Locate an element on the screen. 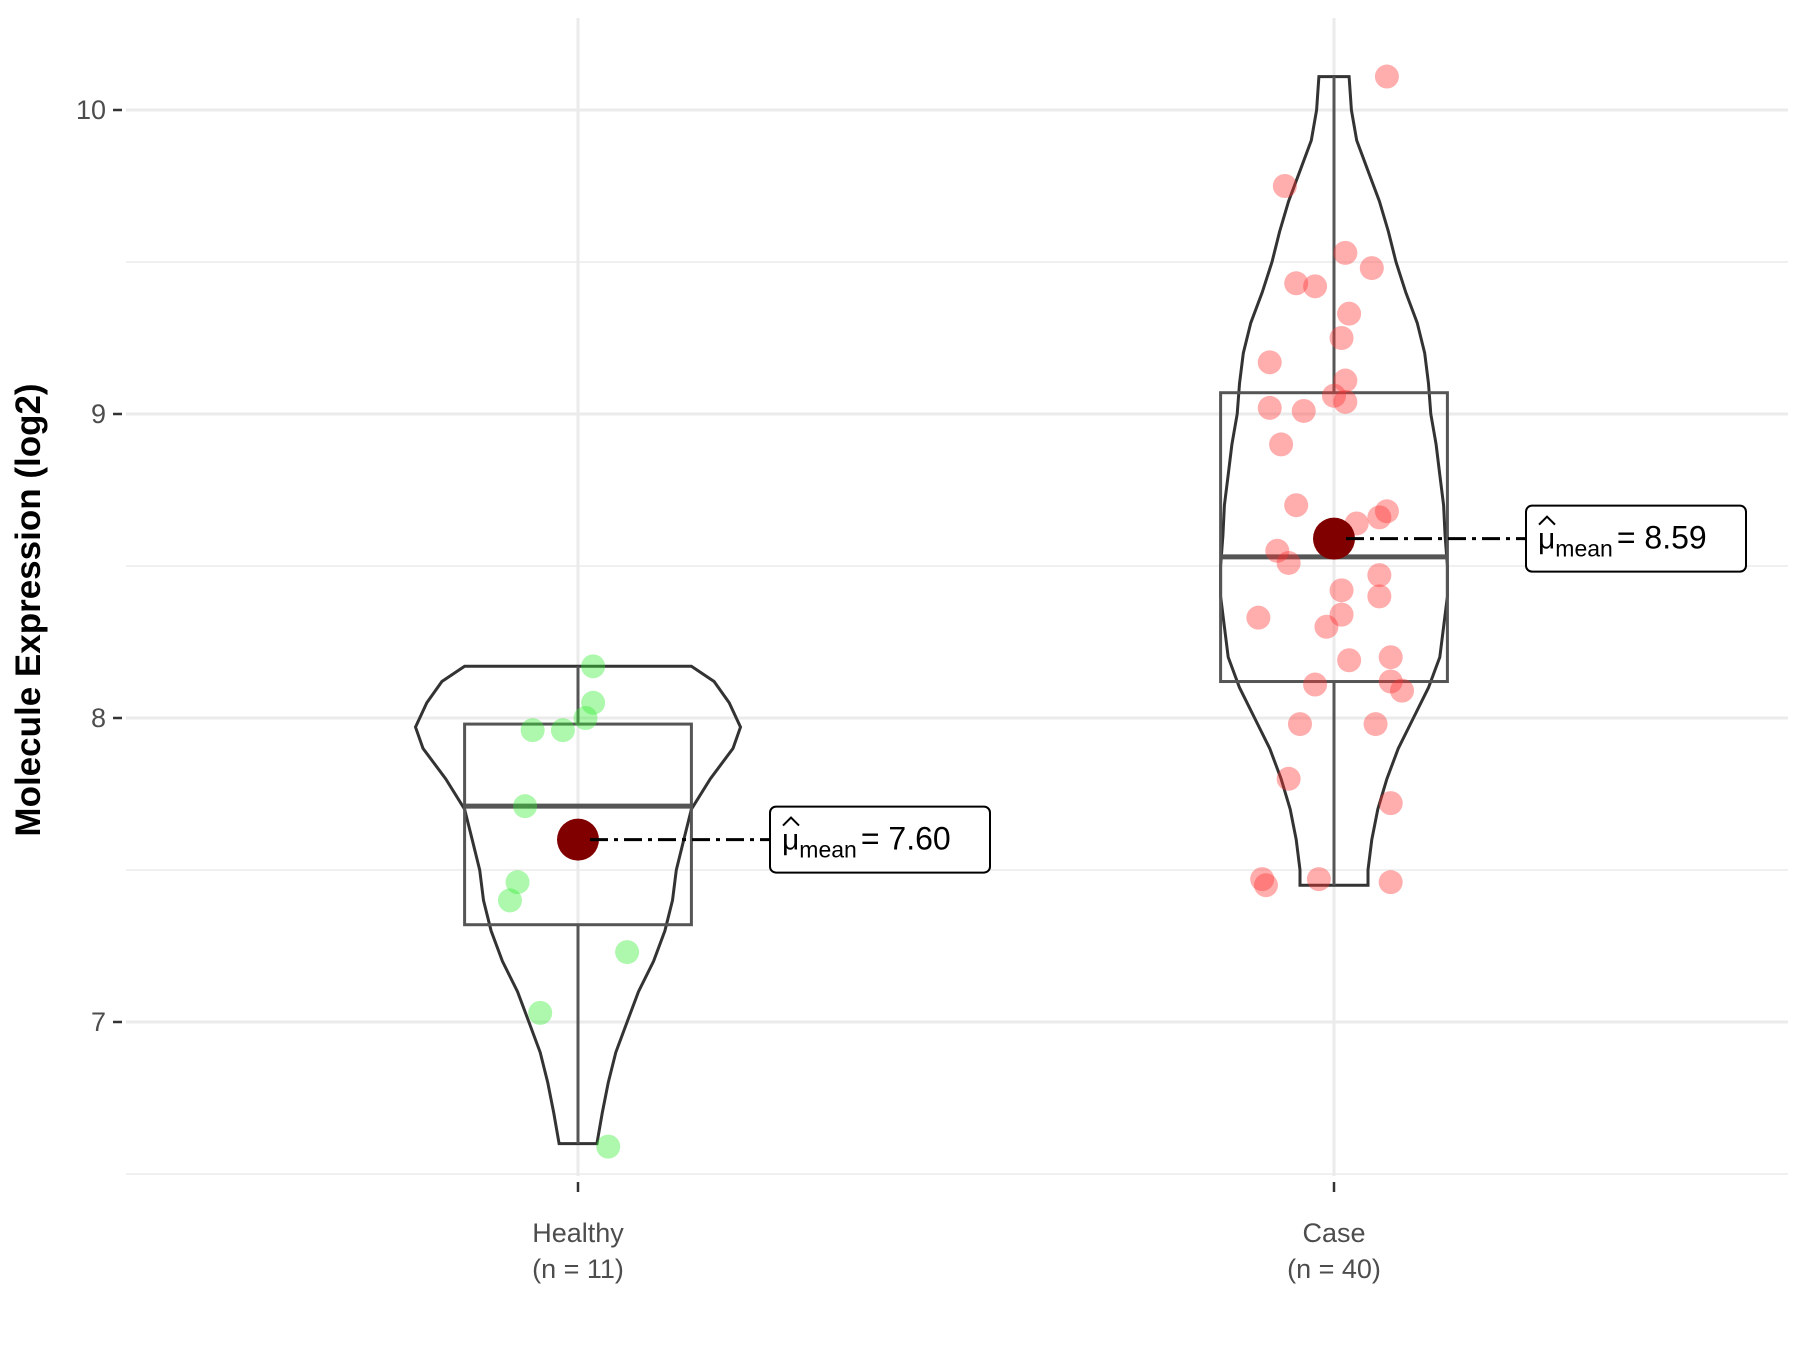 This screenshot has width=1800, height=1350. y-tick-label: 9 is located at coordinates (98, 414).